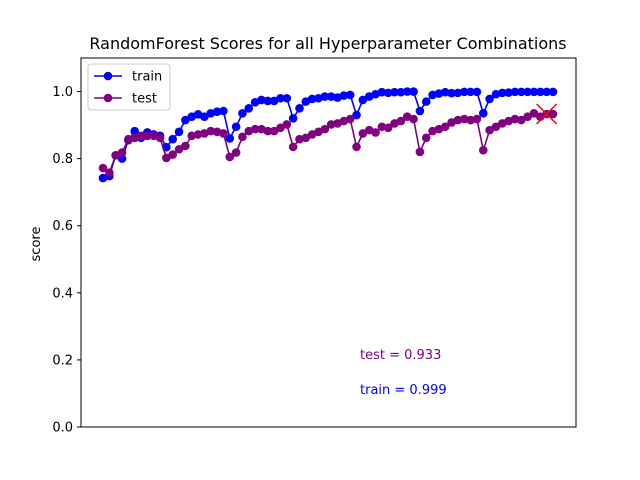  Describe the element at coordinates (328, 135) in the screenshot. I see `series-train` at that location.